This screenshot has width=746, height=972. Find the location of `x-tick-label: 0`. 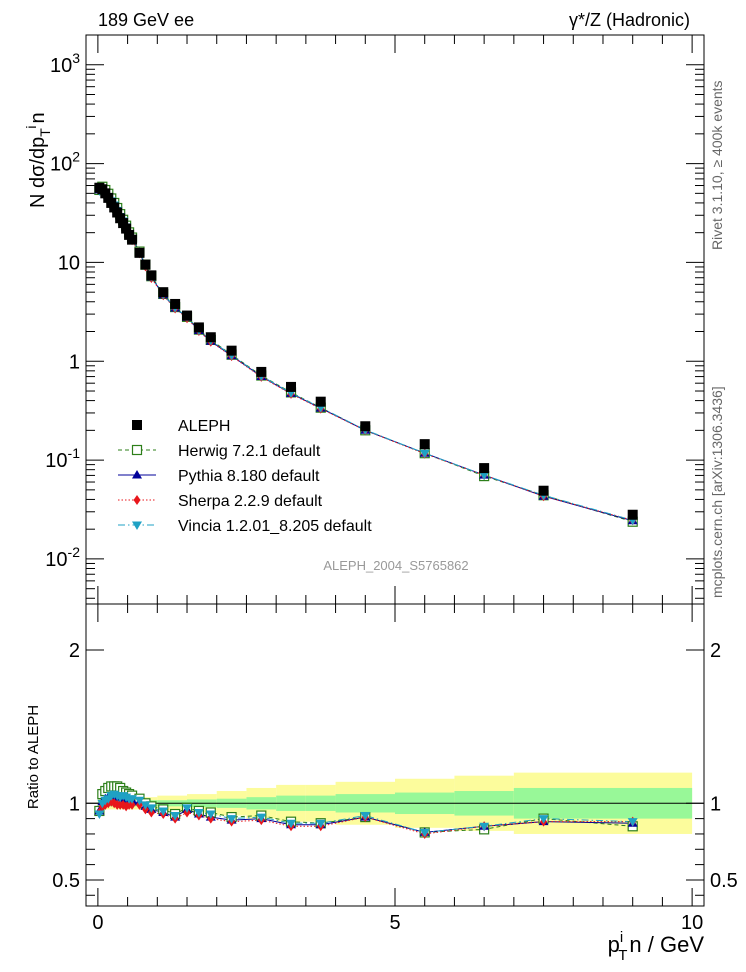

x-tick-label: 0 is located at coordinates (97, 923).